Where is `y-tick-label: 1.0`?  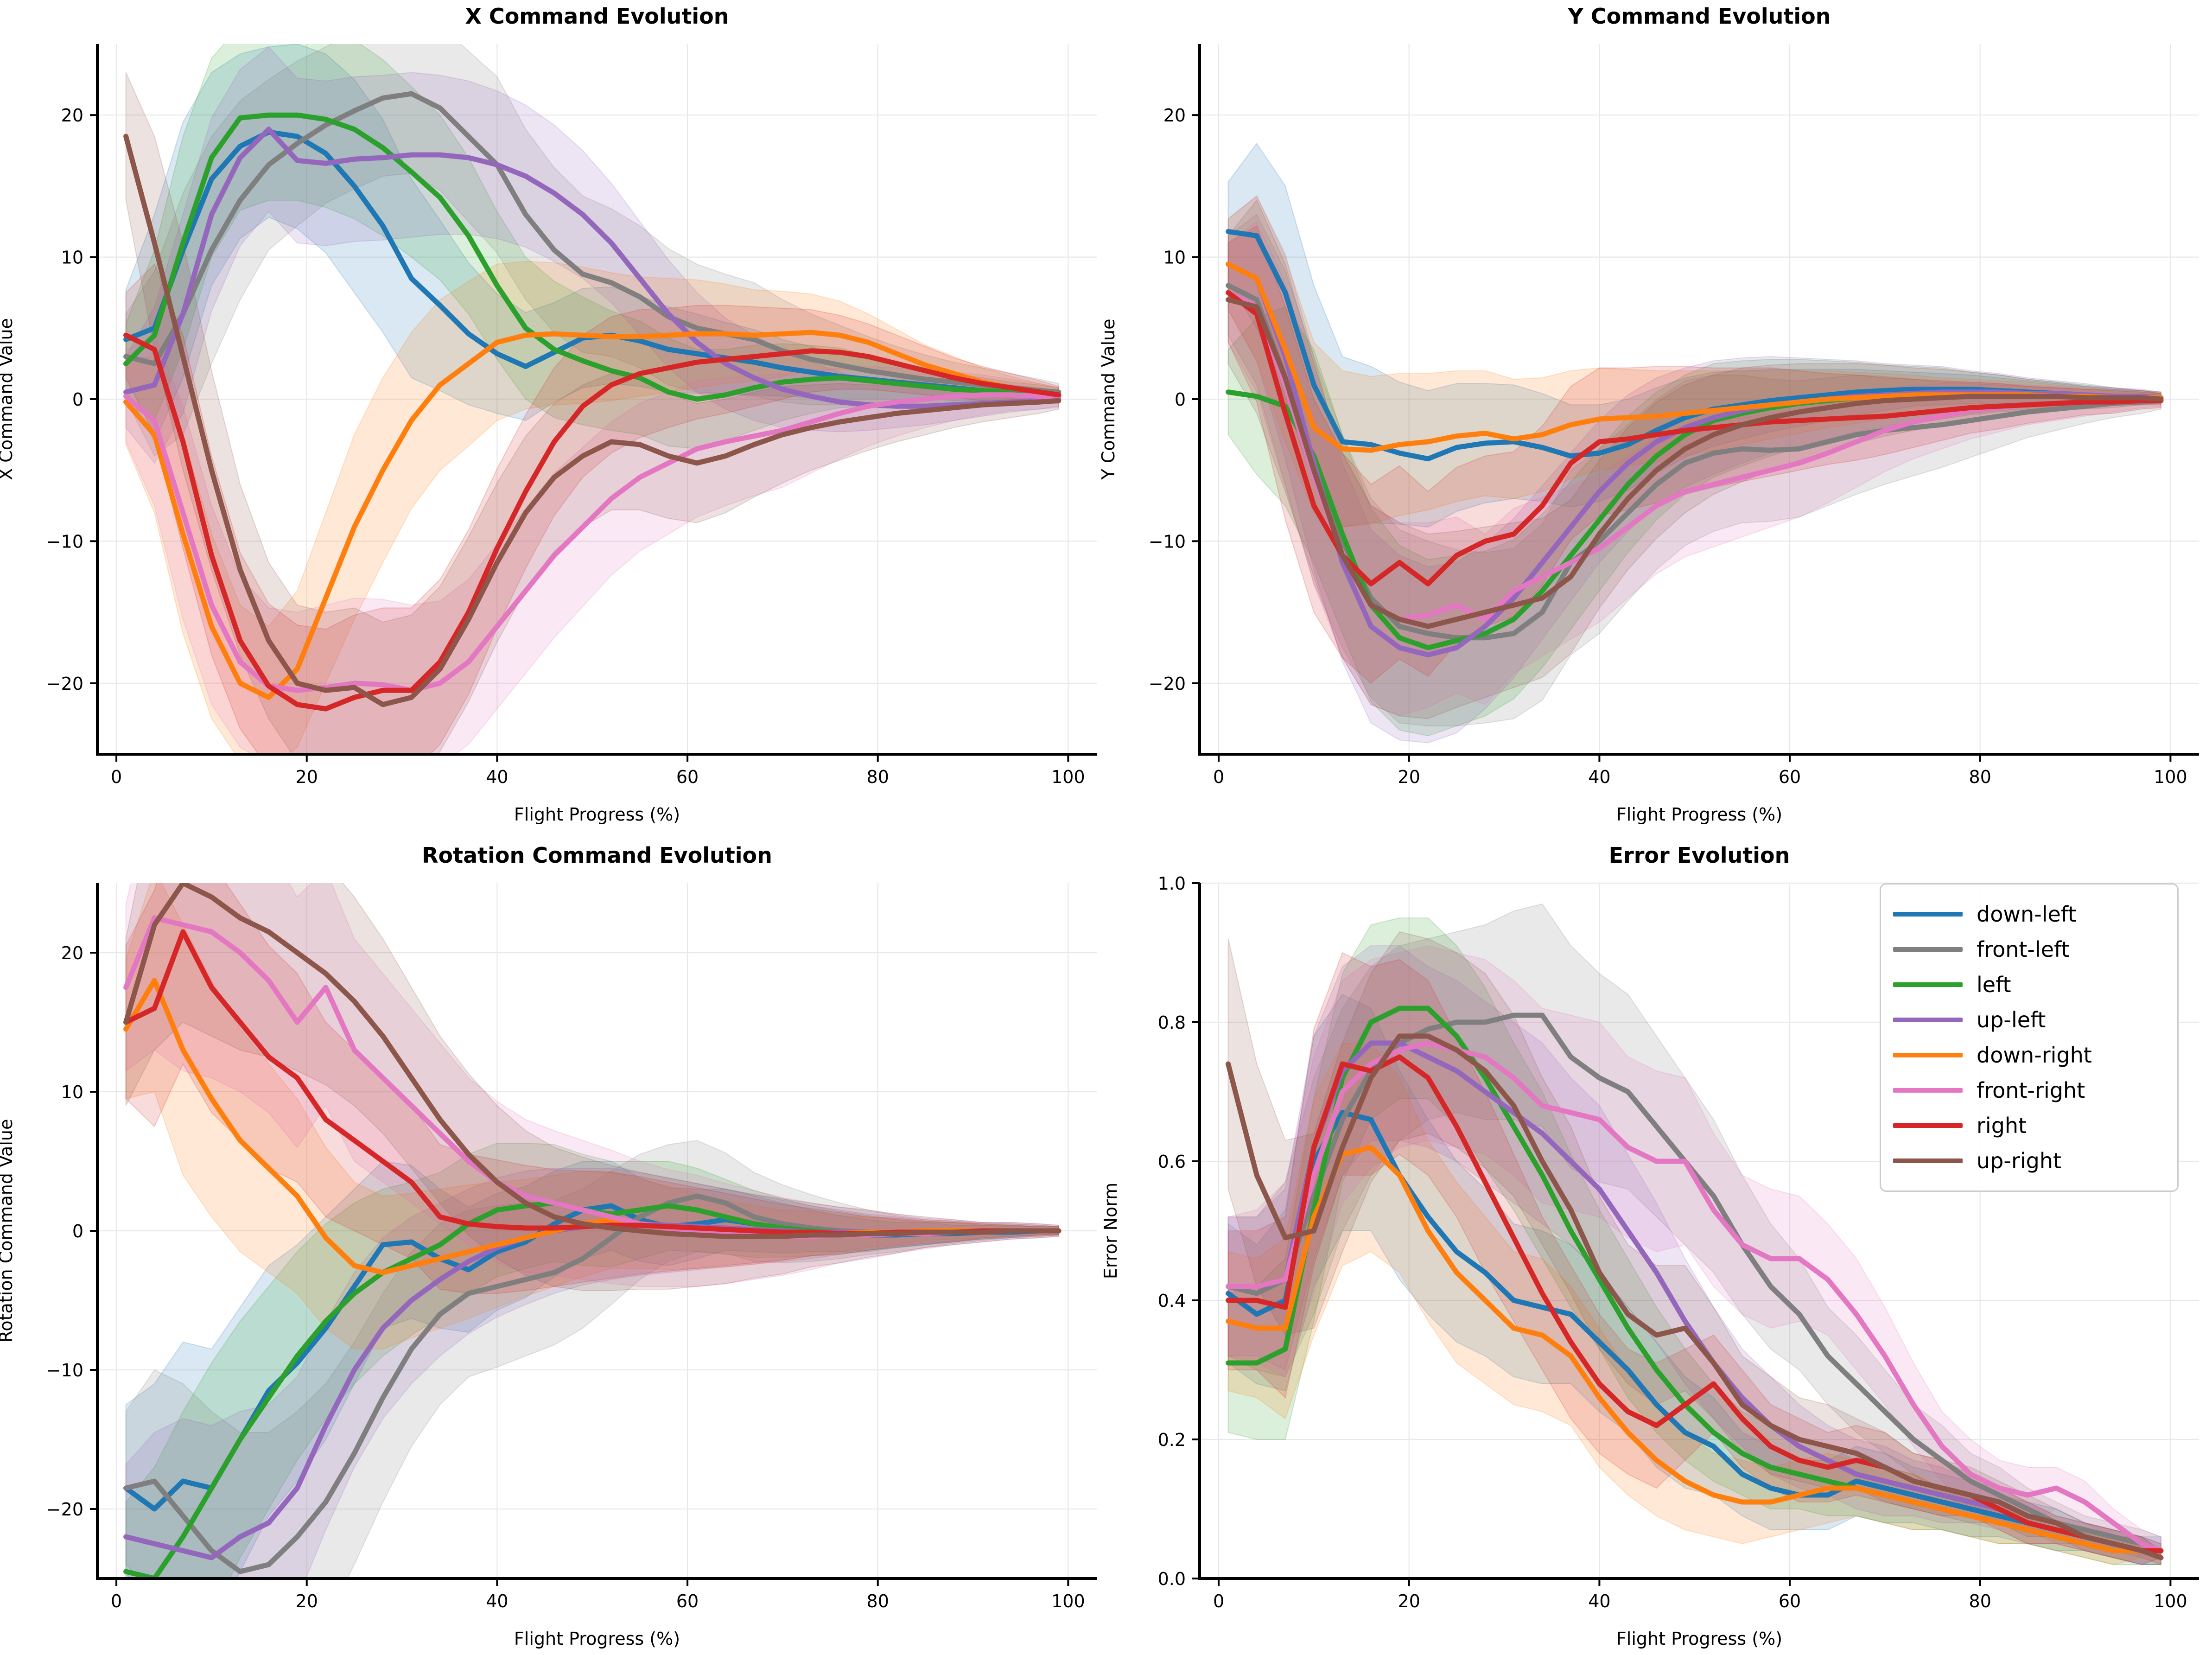
y-tick-label: 1.0 is located at coordinates (1172, 883).